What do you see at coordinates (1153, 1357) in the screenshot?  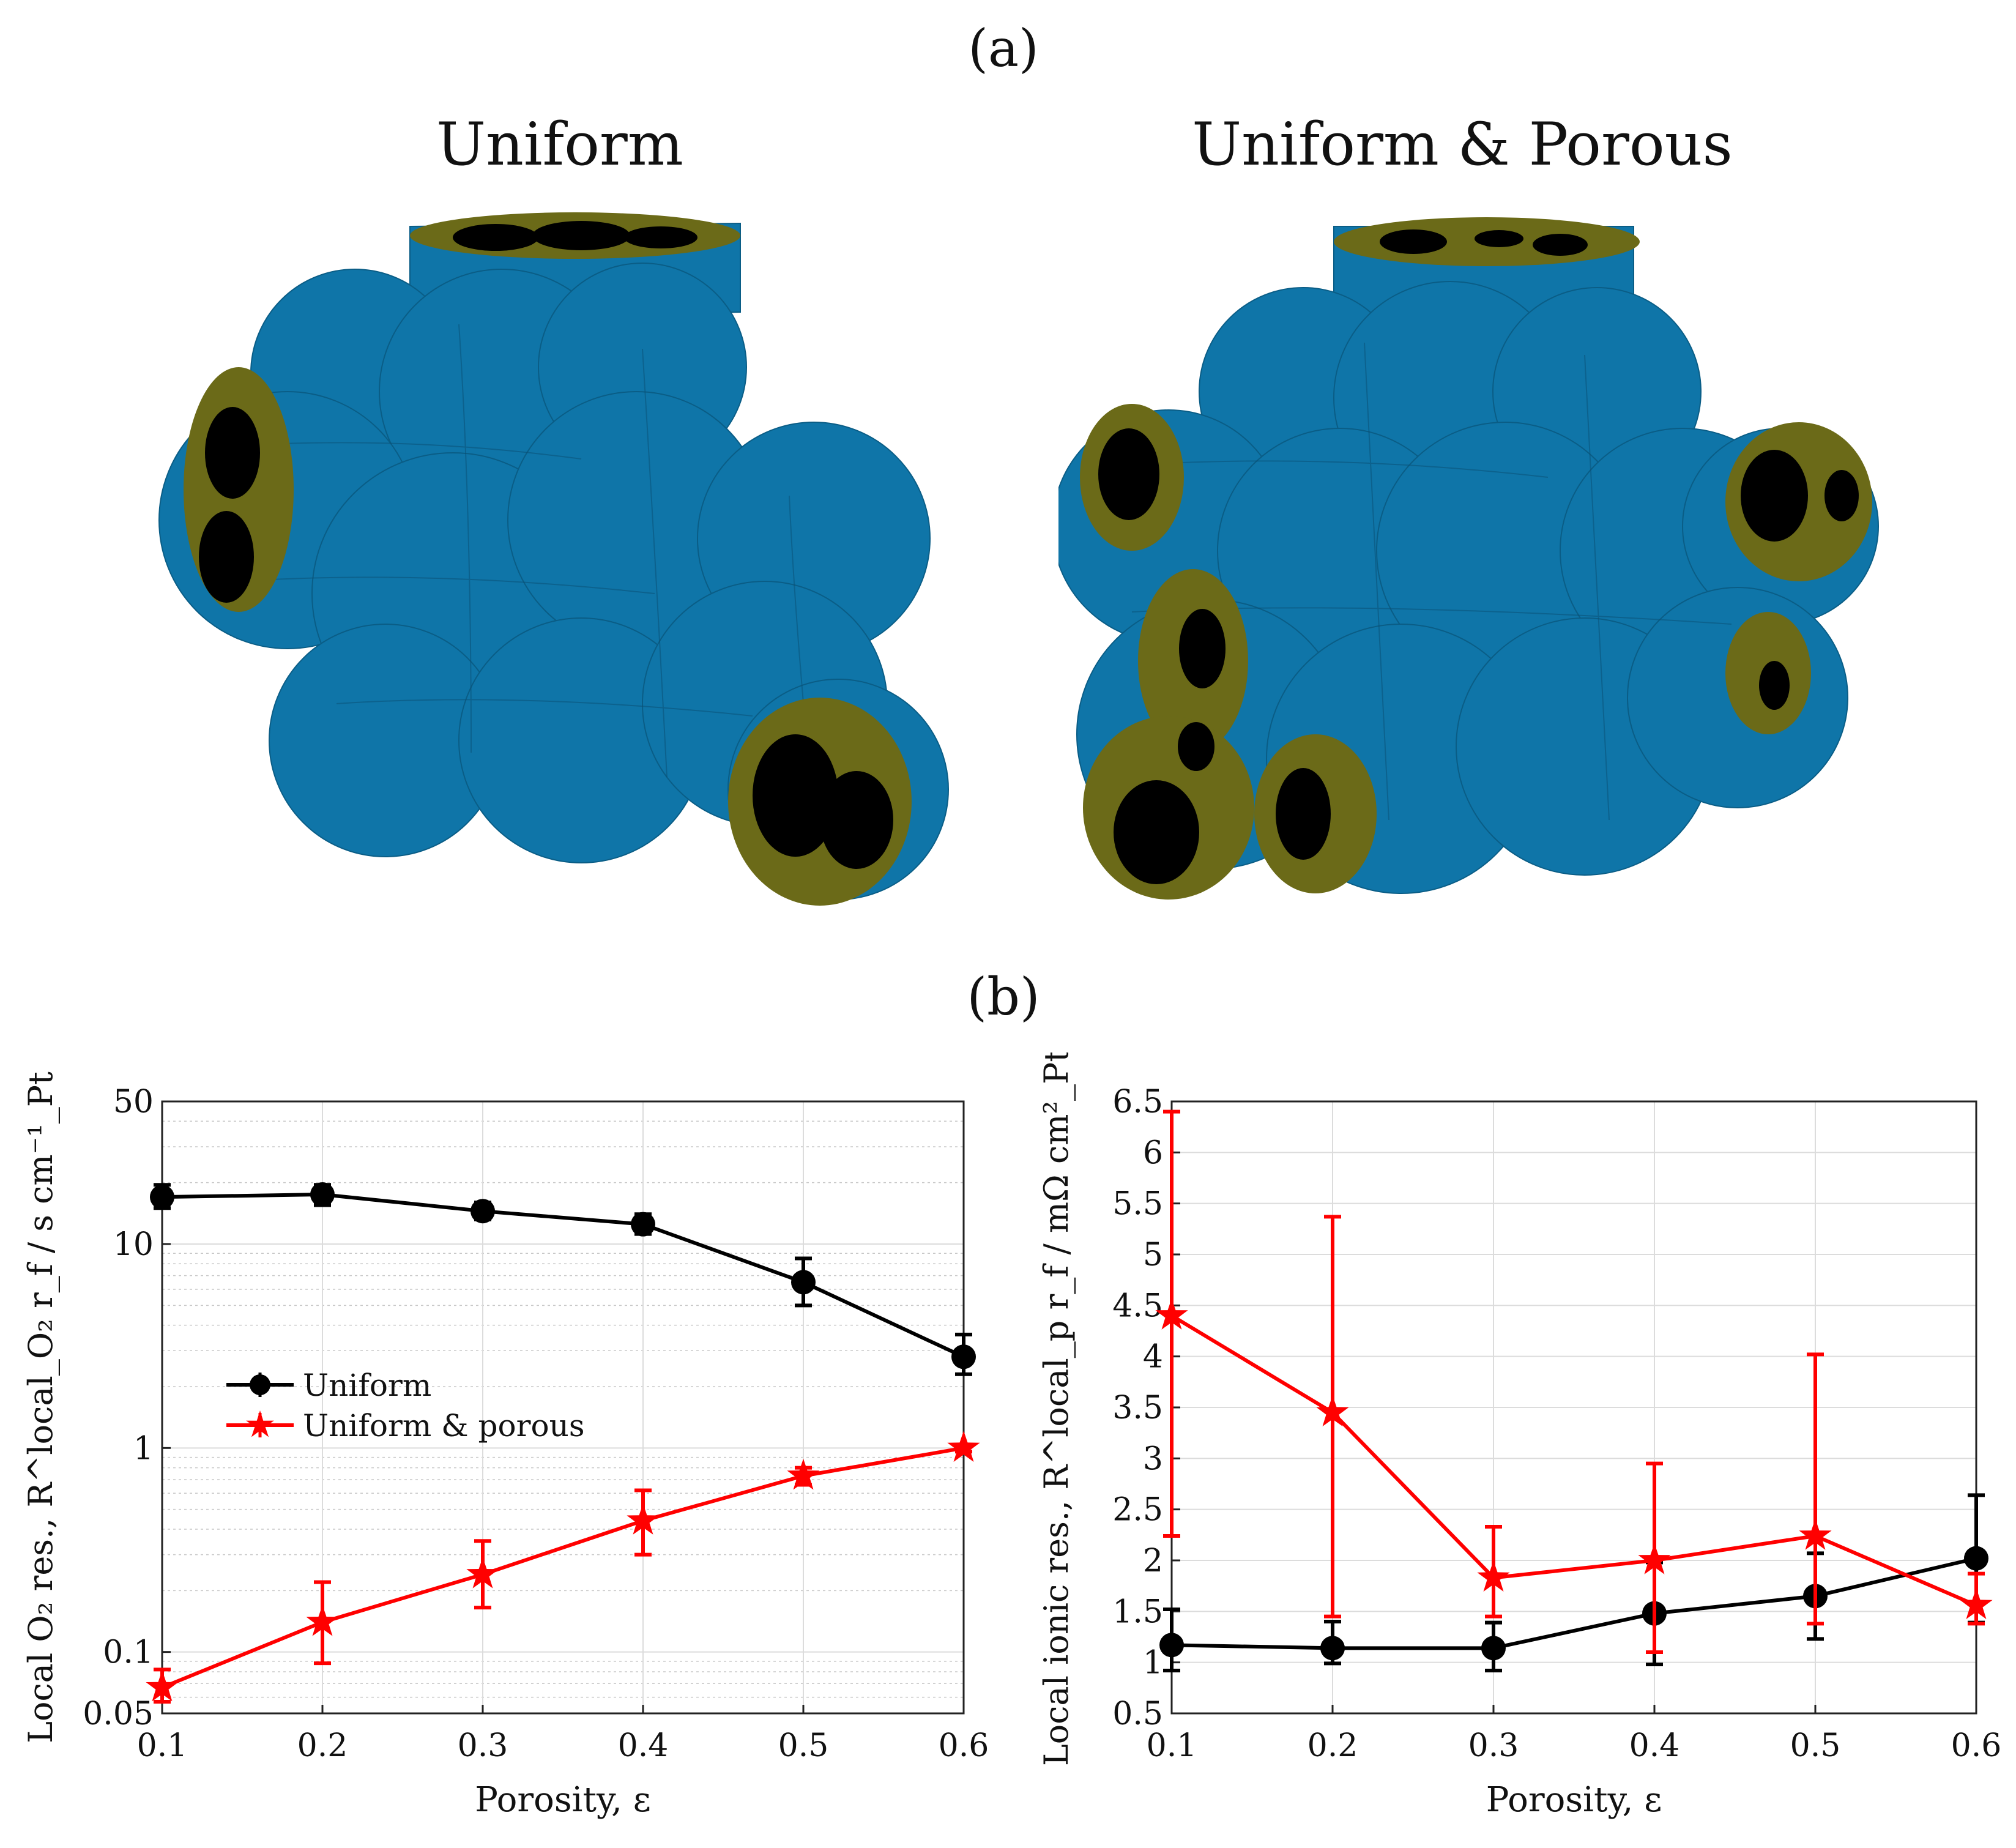 I see `y-tick-label: 4` at bounding box center [1153, 1357].